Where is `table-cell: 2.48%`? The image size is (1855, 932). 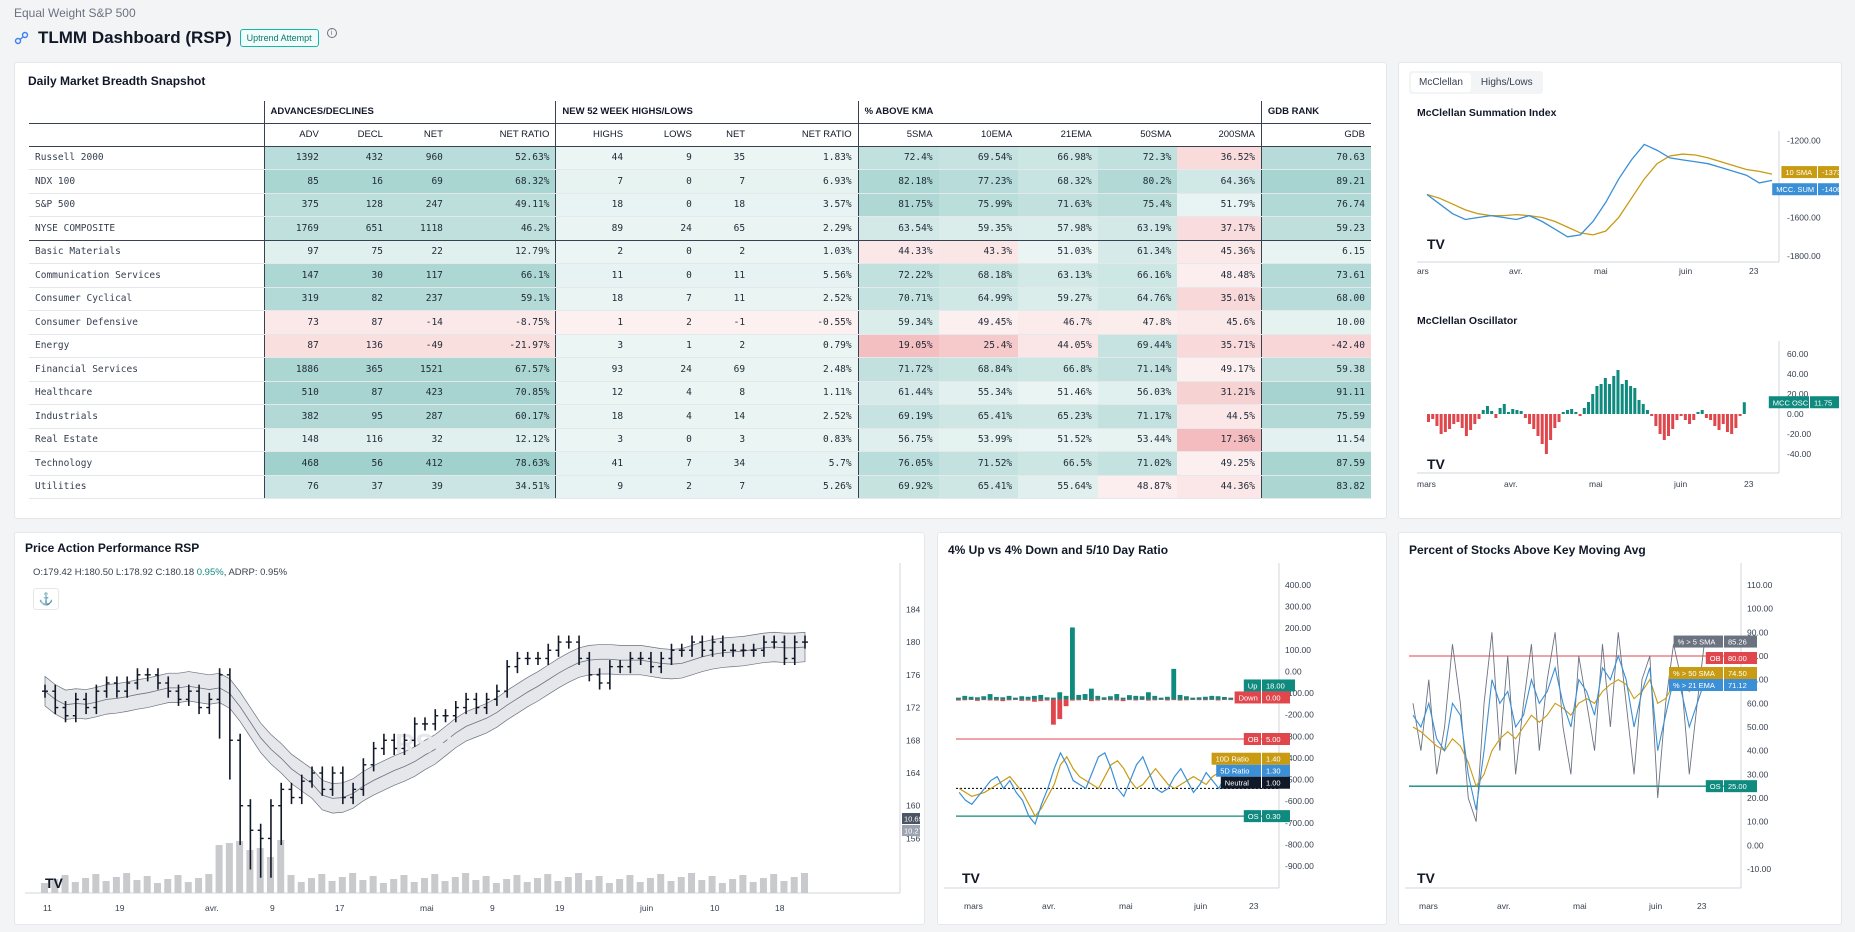
table-cell: 2.48% is located at coordinates (805, 369).